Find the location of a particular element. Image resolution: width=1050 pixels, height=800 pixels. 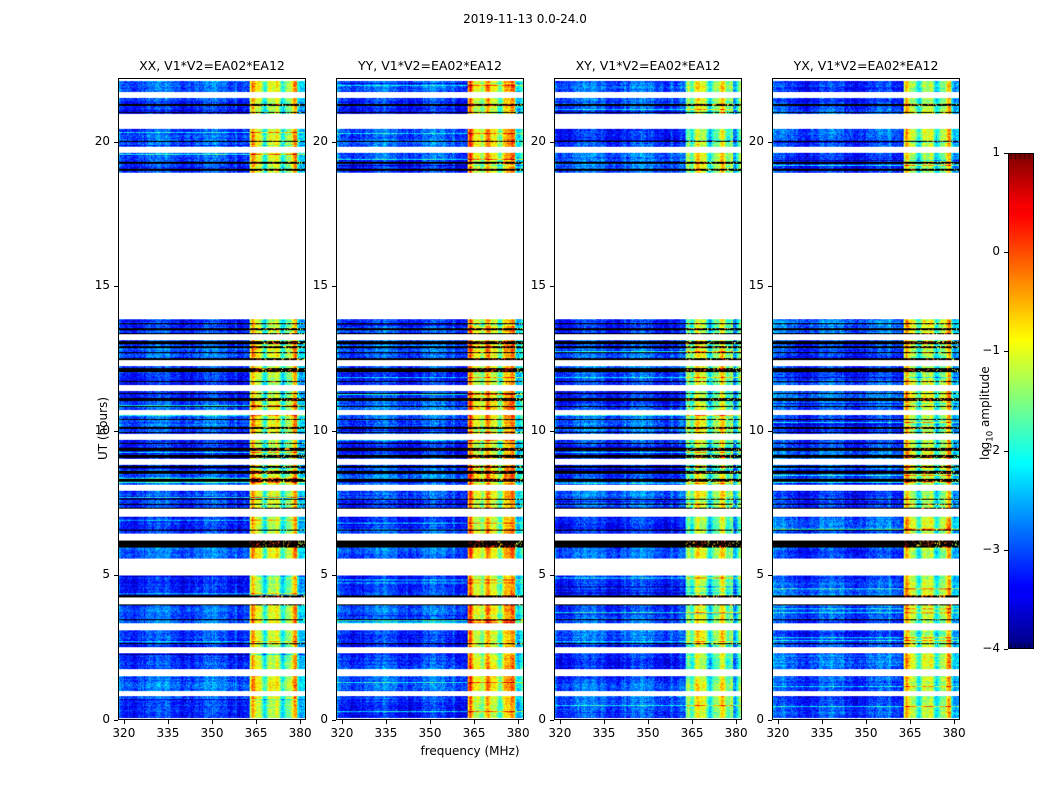

colorbar-tick-label: 1 is located at coordinates (996, 152).